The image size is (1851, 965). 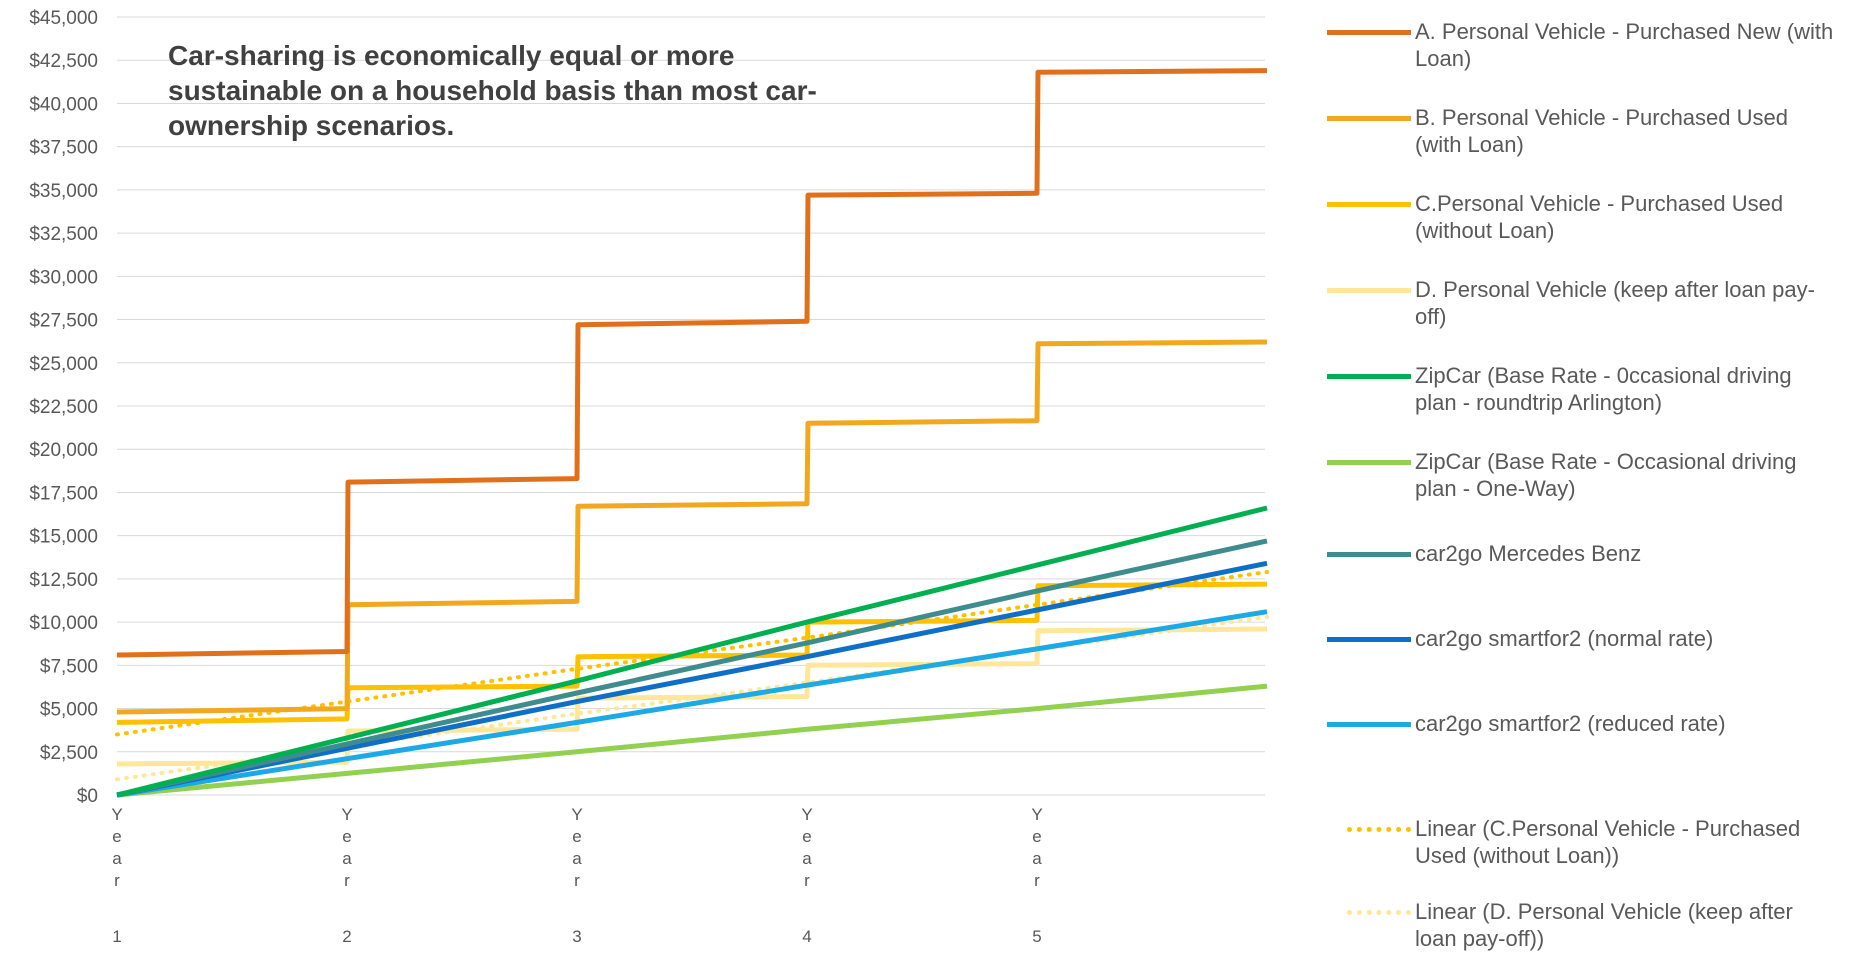 I want to click on y-tick-label: $17,500, so click(x=63, y=493).